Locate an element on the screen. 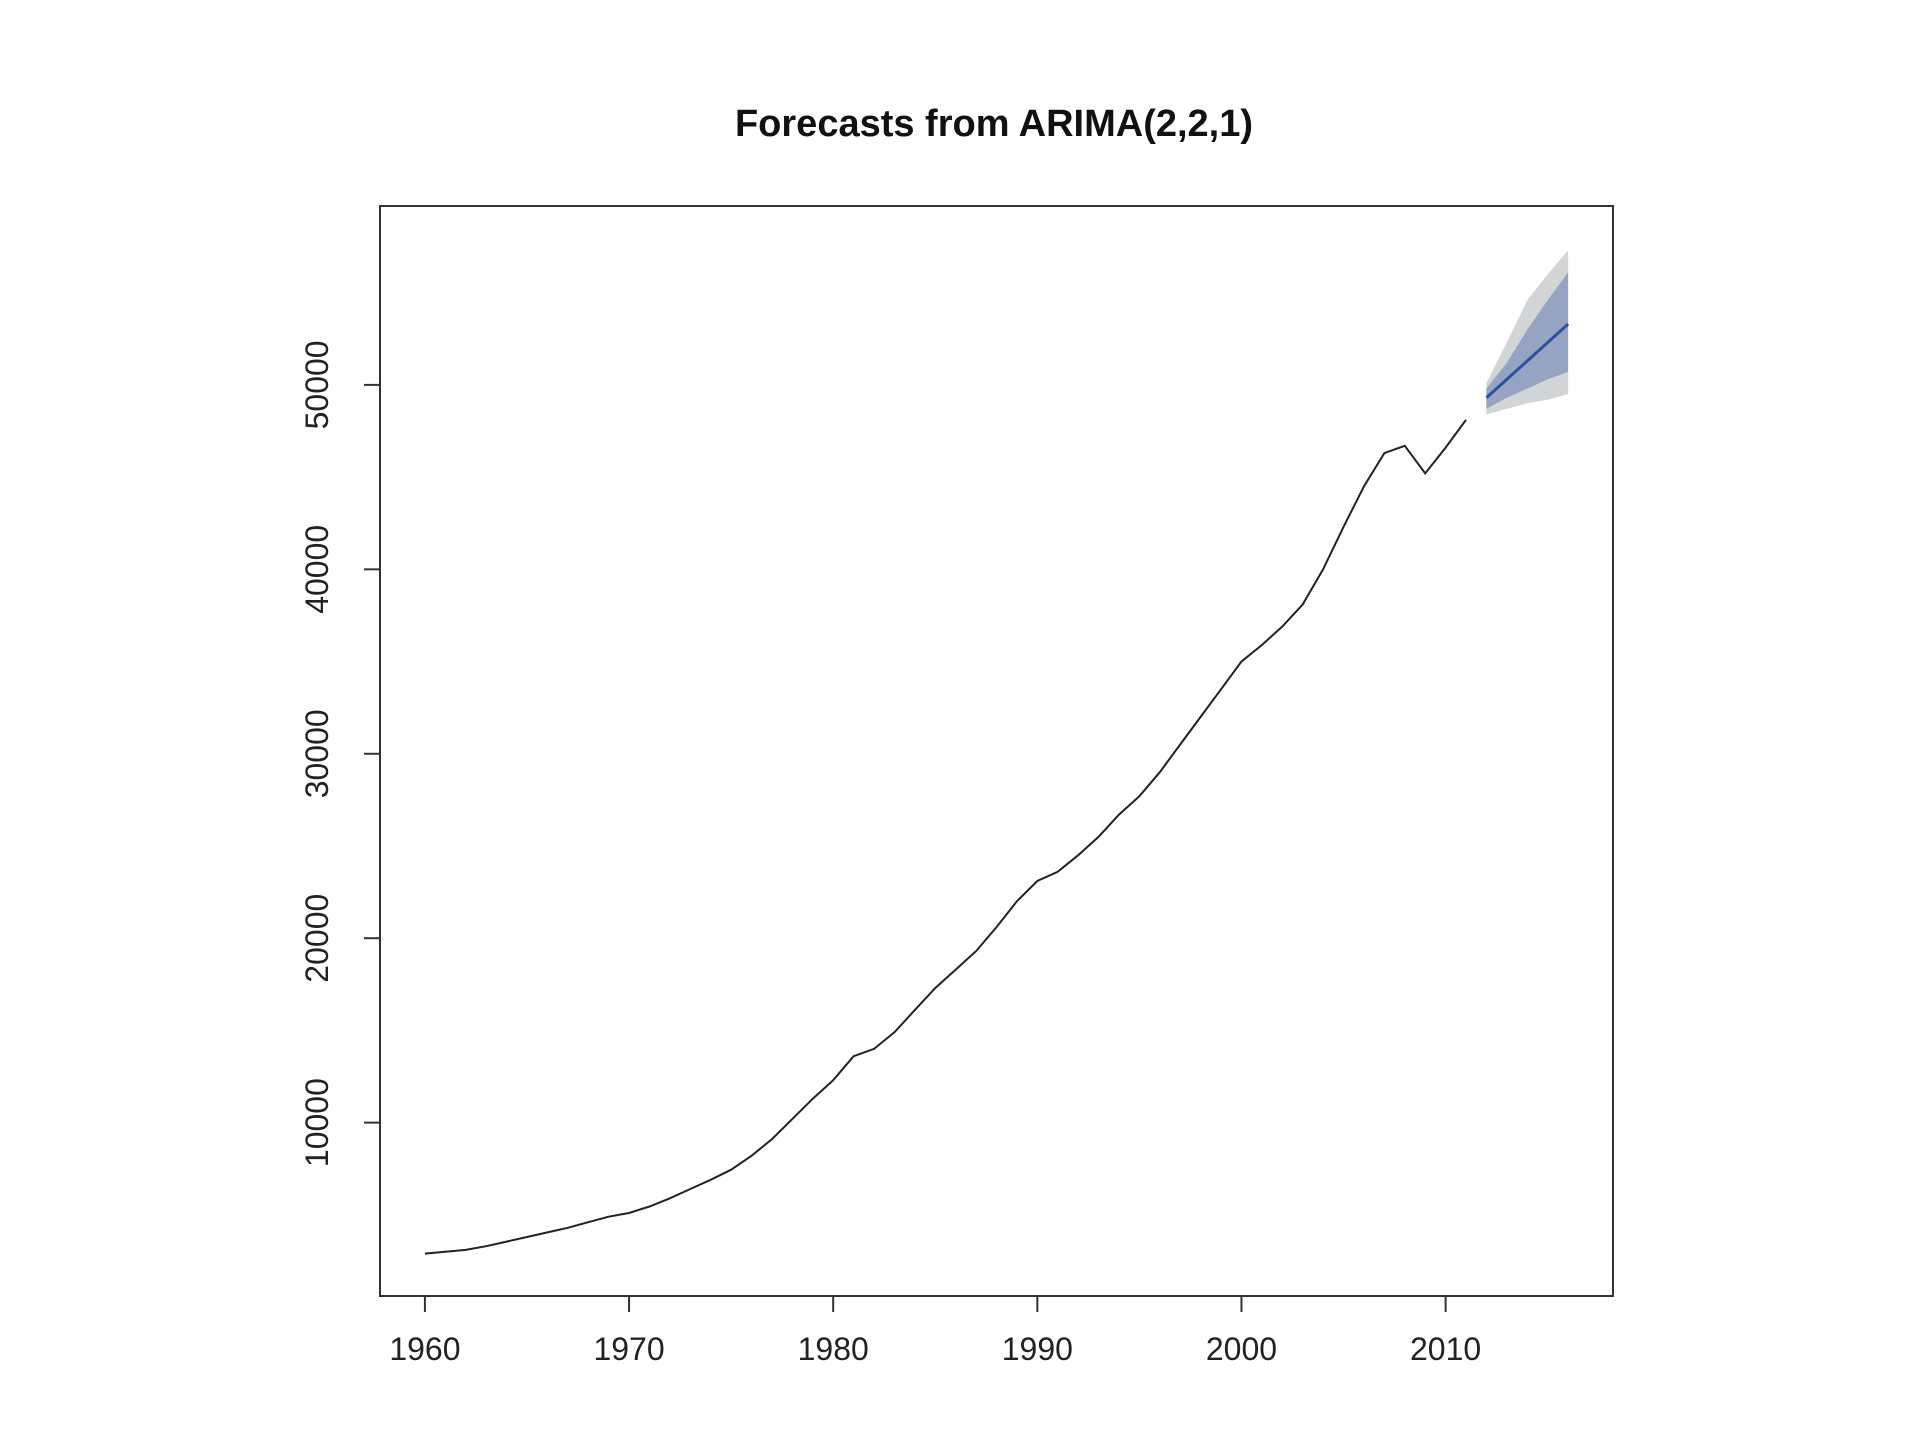 The height and width of the screenshot is (1440, 1920). x-tick-label: 1970 is located at coordinates (628, 1349).